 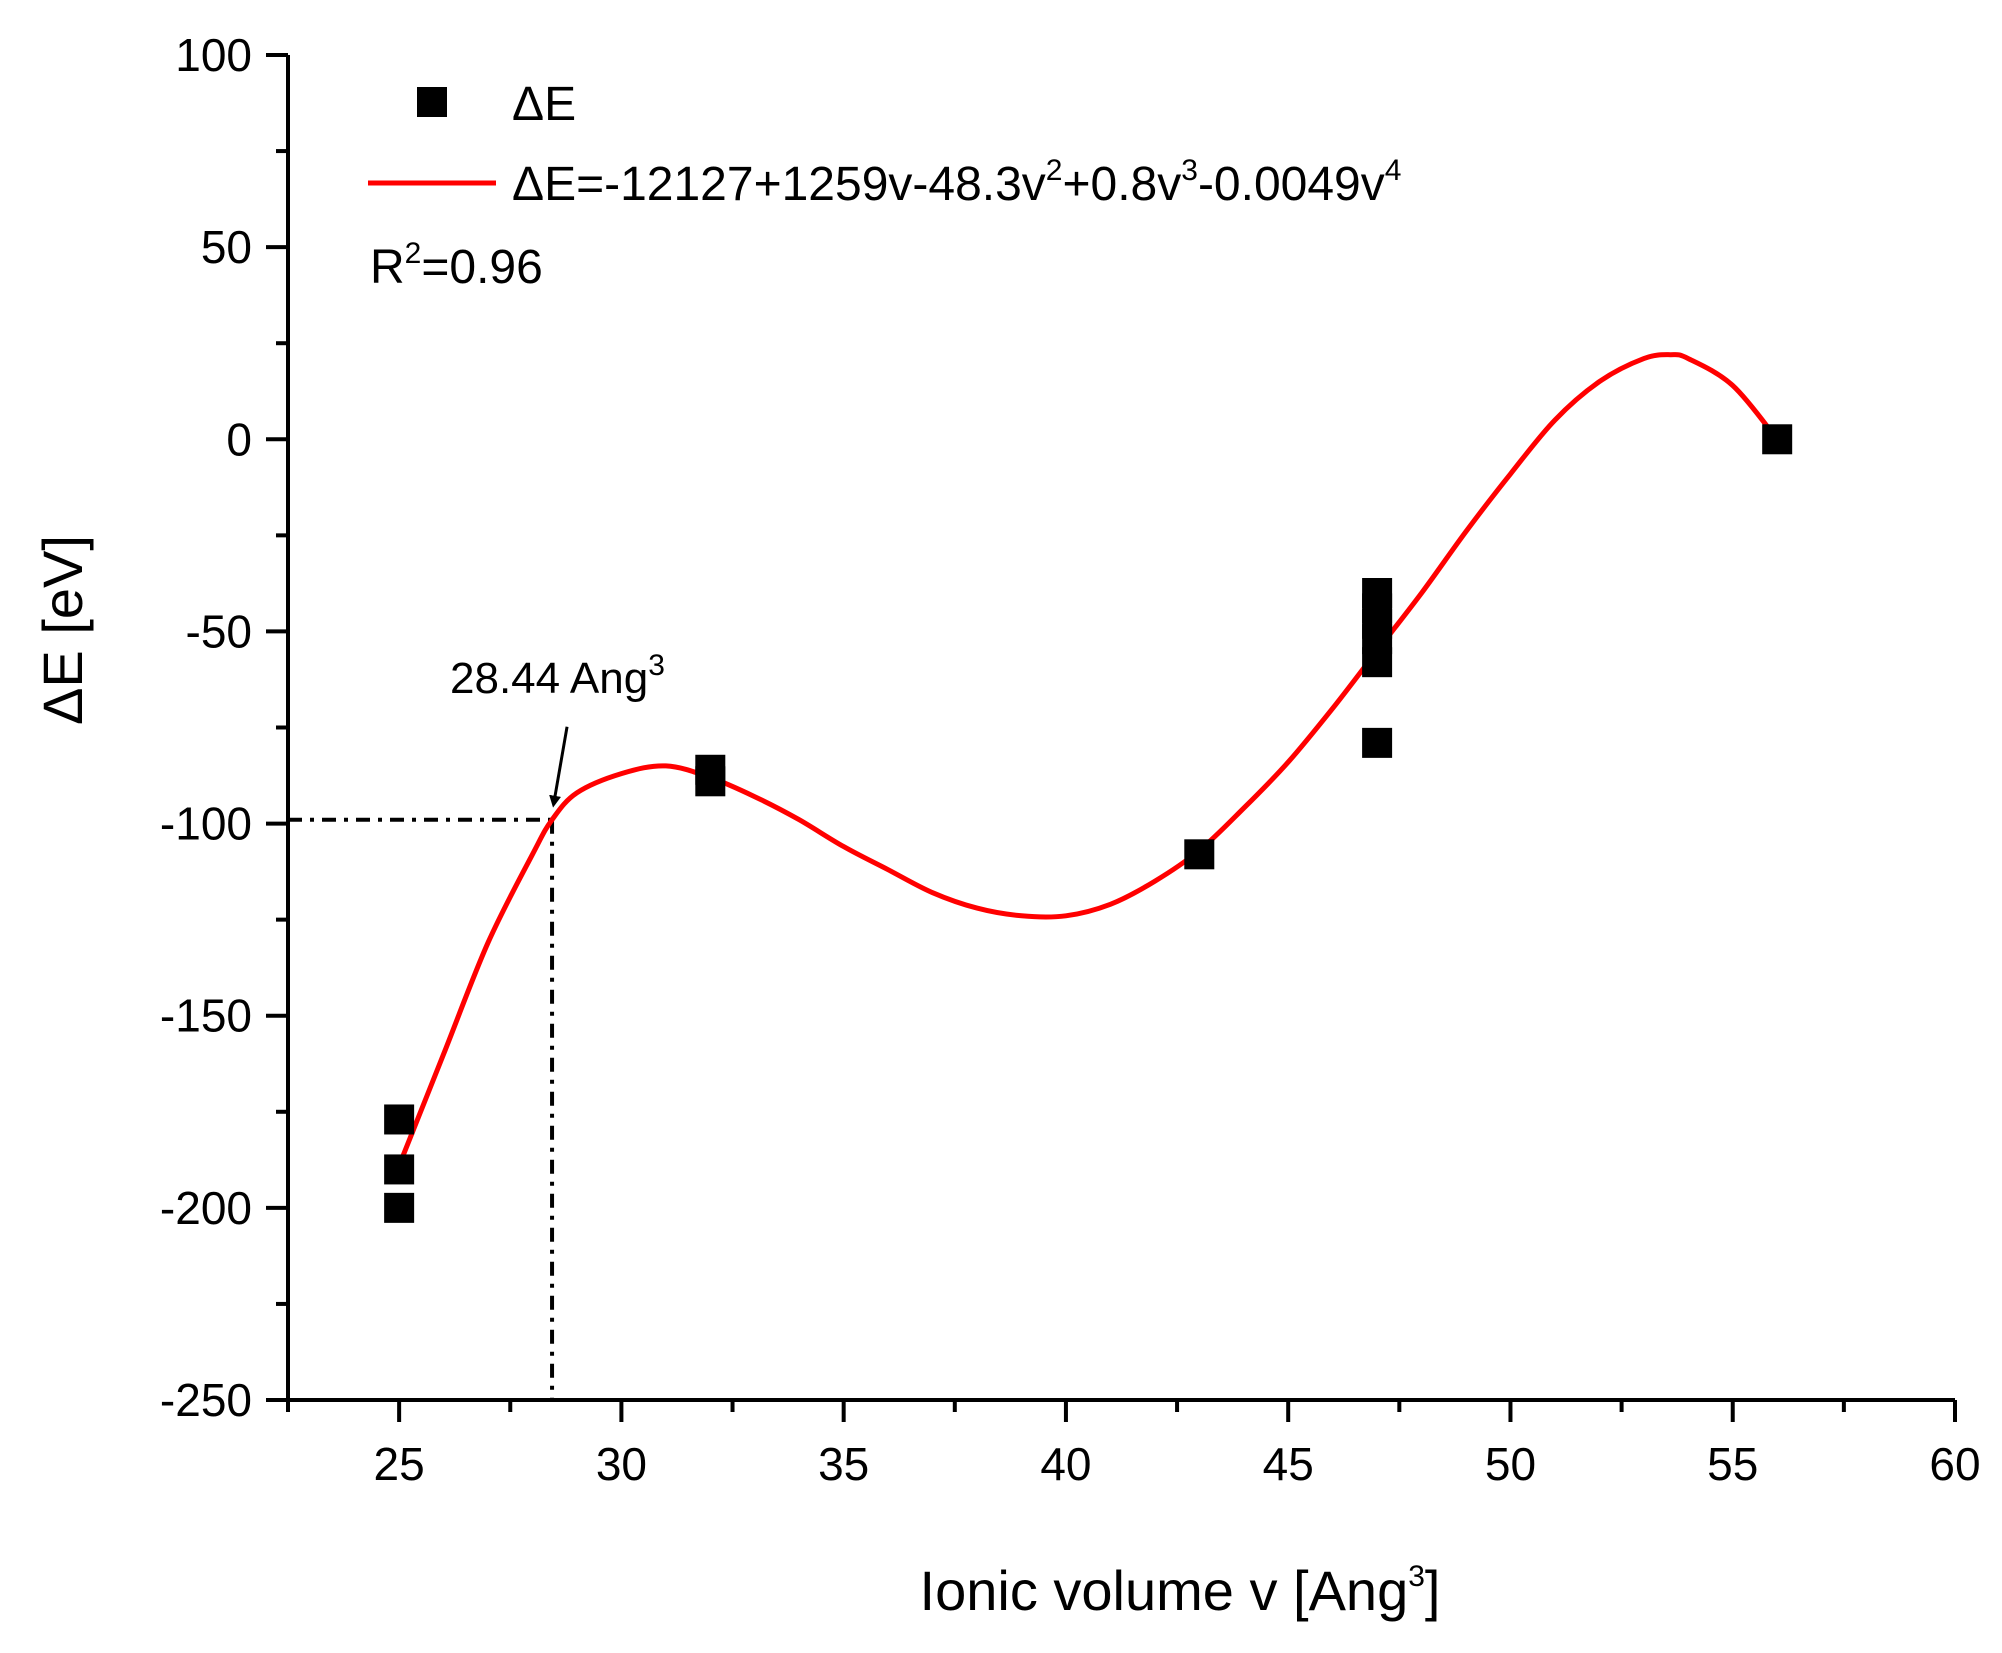 What do you see at coordinates (1065, 1464) in the screenshot?
I see `x-tick-label: 40` at bounding box center [1065, 1464].